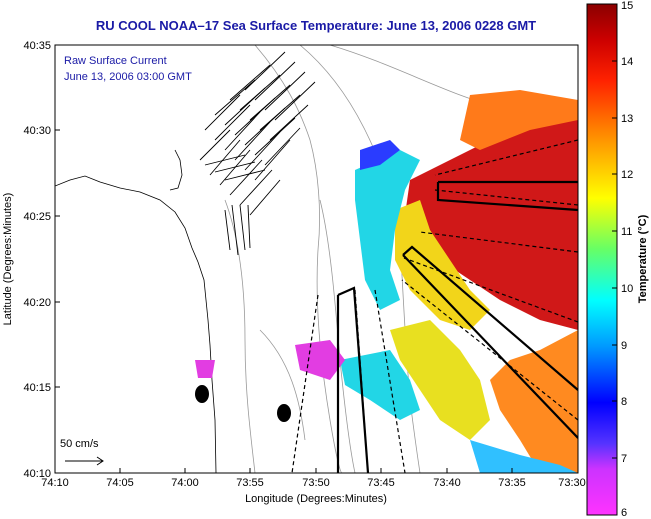 The image size is (651, 519). What do you see at coordinates (55, 483) in the screenshot?
I see `x-tick-label: 74:10` at bounding box center [55, 483].